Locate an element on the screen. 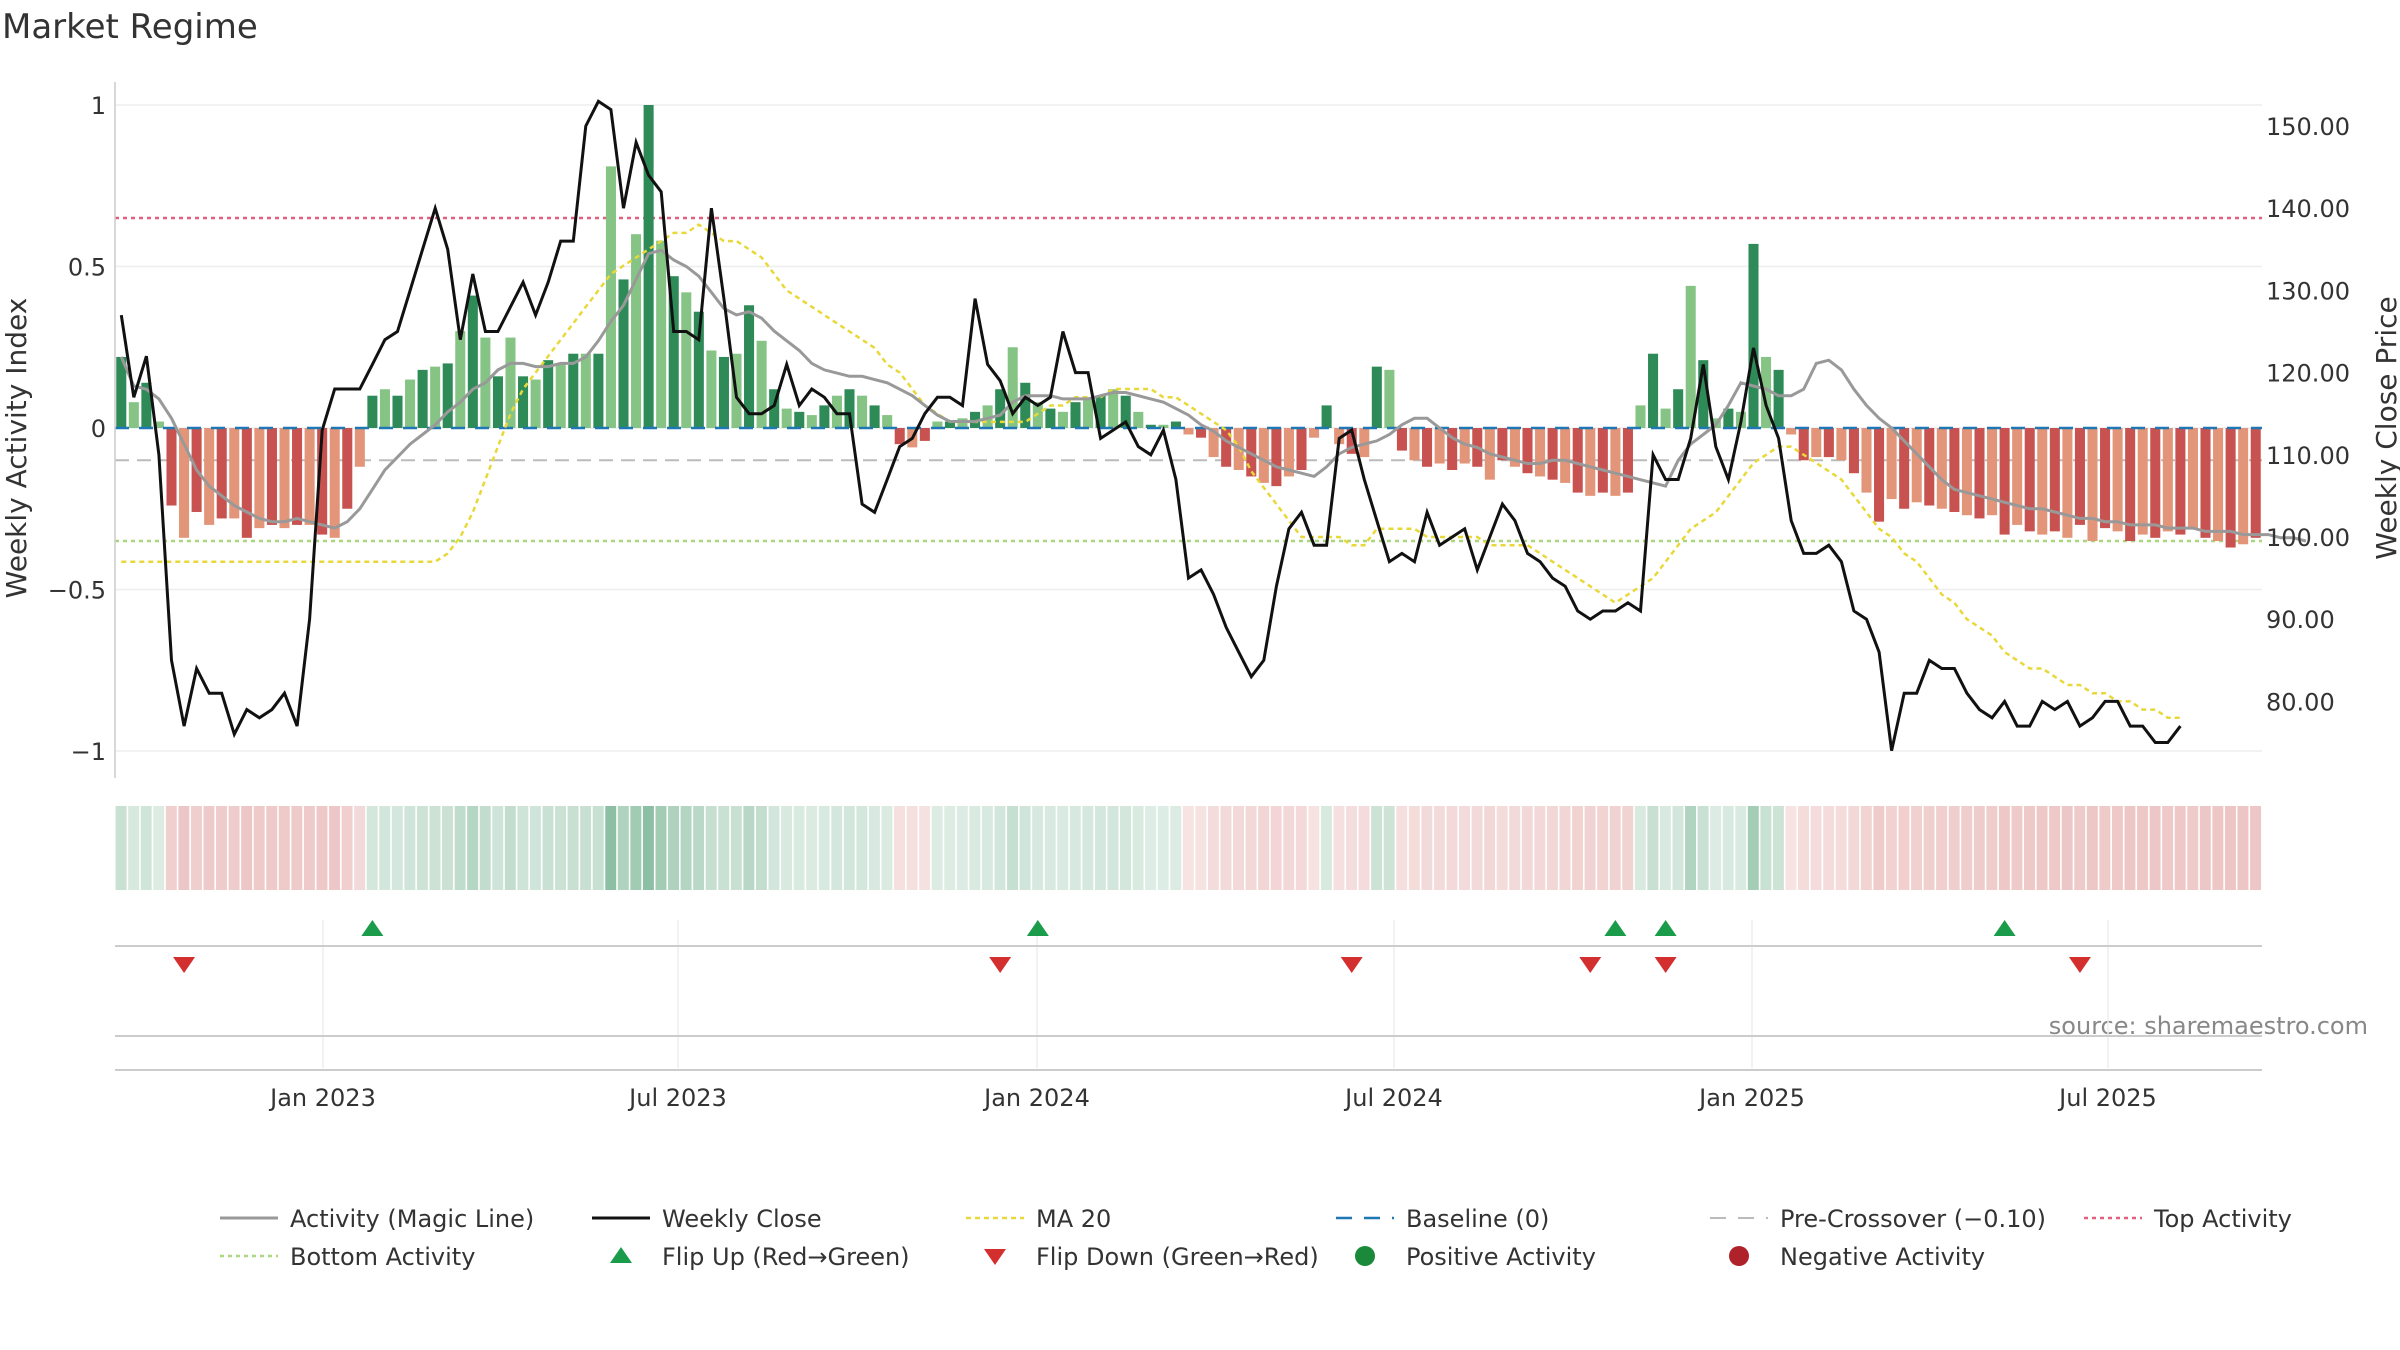  y-right-tick-label: 130.00 is located at coordinates (2308, 291).